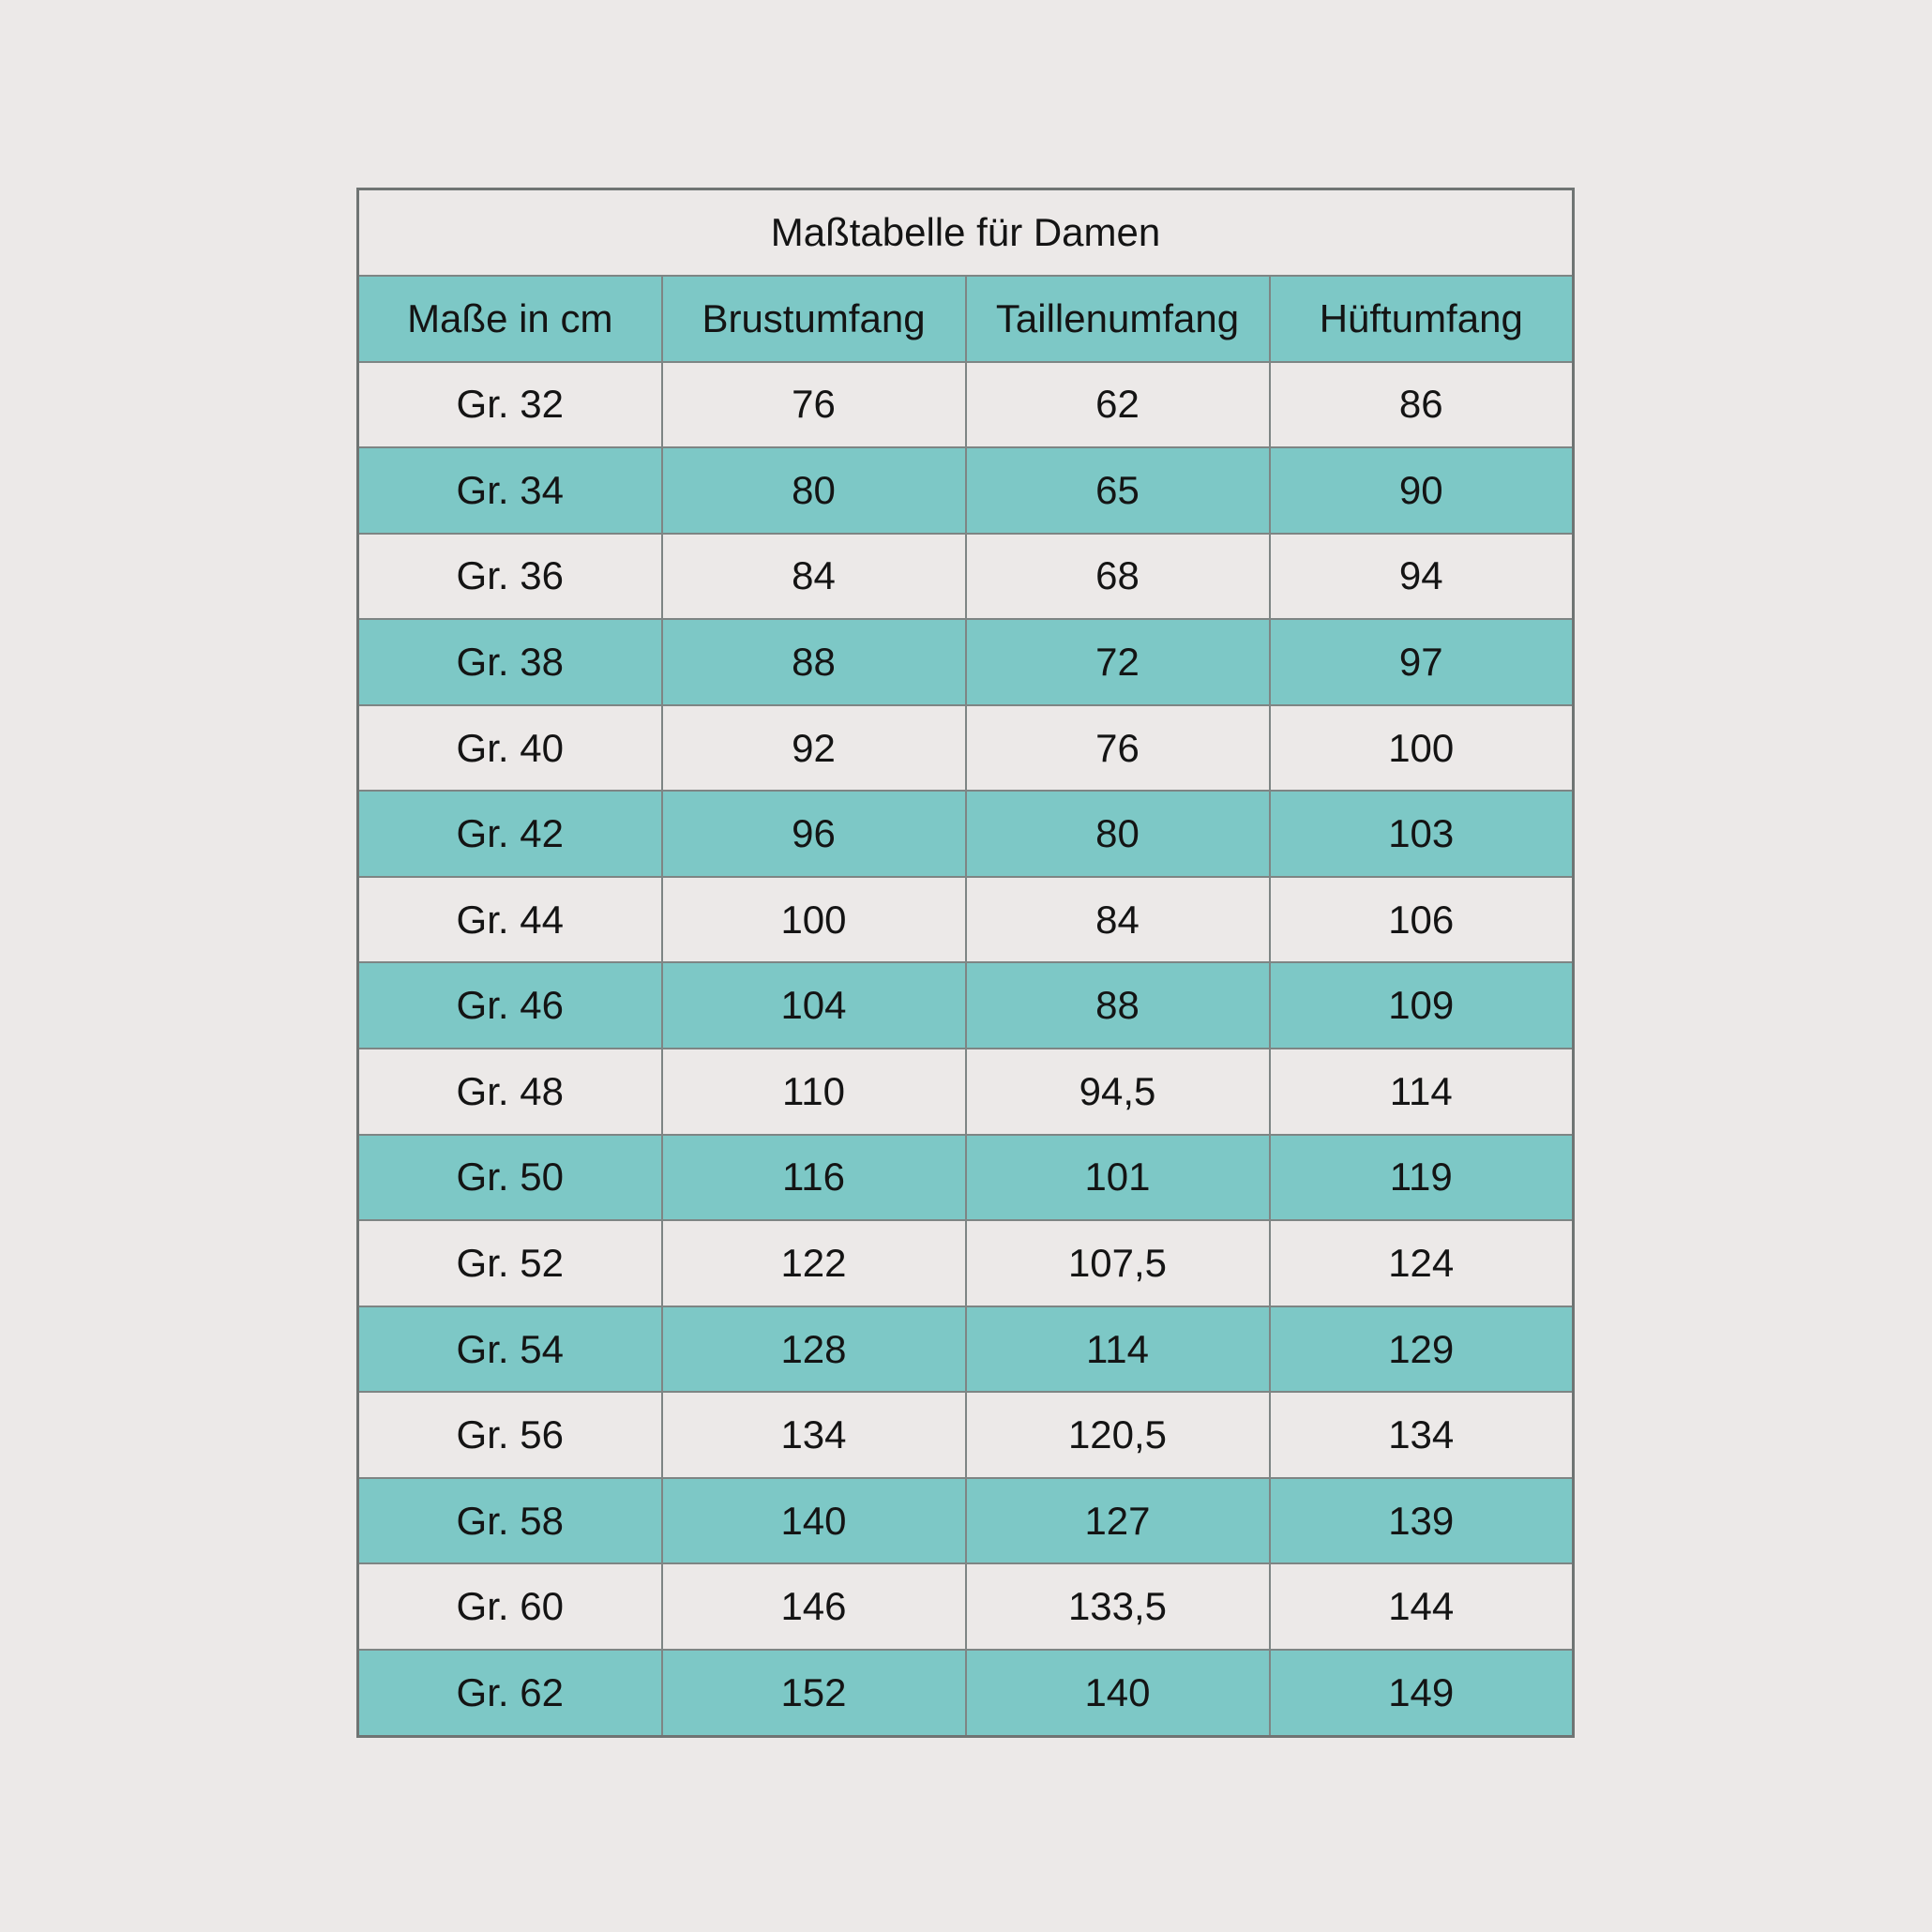  What do you see at coordinates (1421, 834) in the screenshot?
I see `cell-hip: 103` at bounding box center [1421, 834].